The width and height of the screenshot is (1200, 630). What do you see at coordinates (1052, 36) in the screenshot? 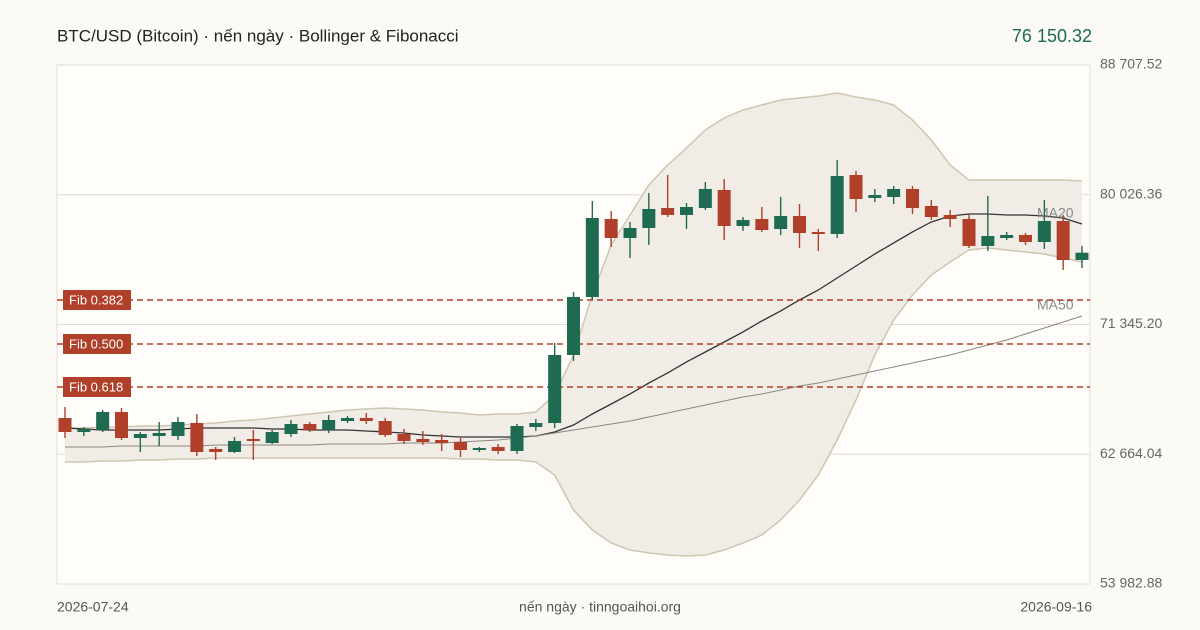
I see `last-price: 76 150.32` at bounding box center [1052, 36].